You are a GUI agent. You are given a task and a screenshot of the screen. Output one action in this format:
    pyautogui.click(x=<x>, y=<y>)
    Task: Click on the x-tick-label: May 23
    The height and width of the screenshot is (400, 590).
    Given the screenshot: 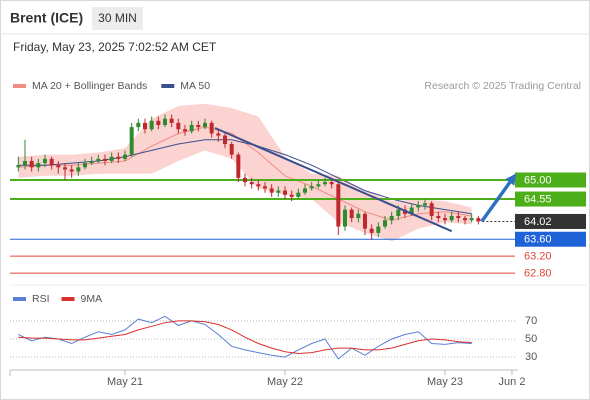 What is the action you would take?
    pyautogui.click(x=445, y=382)
    